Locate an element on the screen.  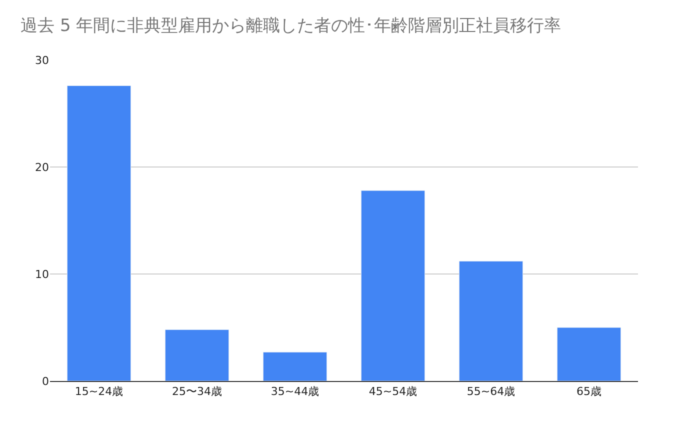
x-tick-label: 35~44歳 is located at coordinates (295, 391).